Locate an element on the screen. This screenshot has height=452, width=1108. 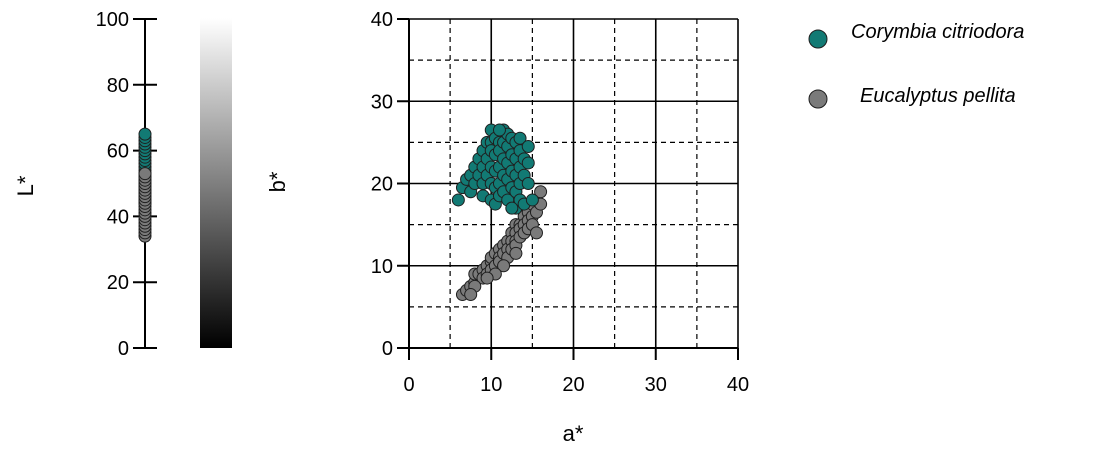
b-colorbar-gradient is located at coordinates (216, 183).